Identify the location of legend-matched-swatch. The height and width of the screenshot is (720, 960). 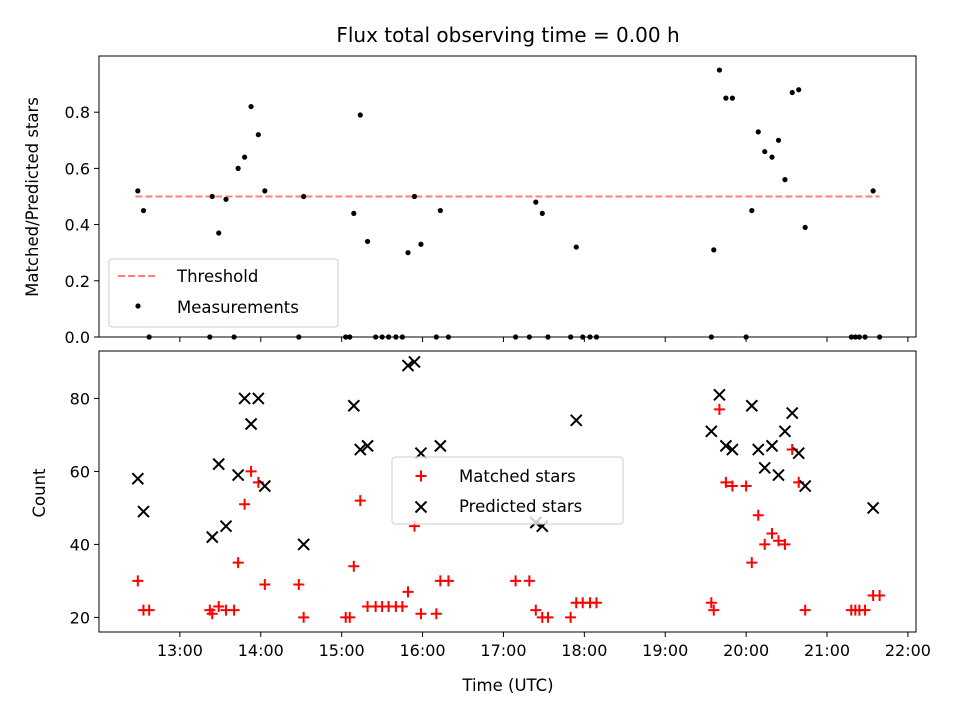
(421, 476).